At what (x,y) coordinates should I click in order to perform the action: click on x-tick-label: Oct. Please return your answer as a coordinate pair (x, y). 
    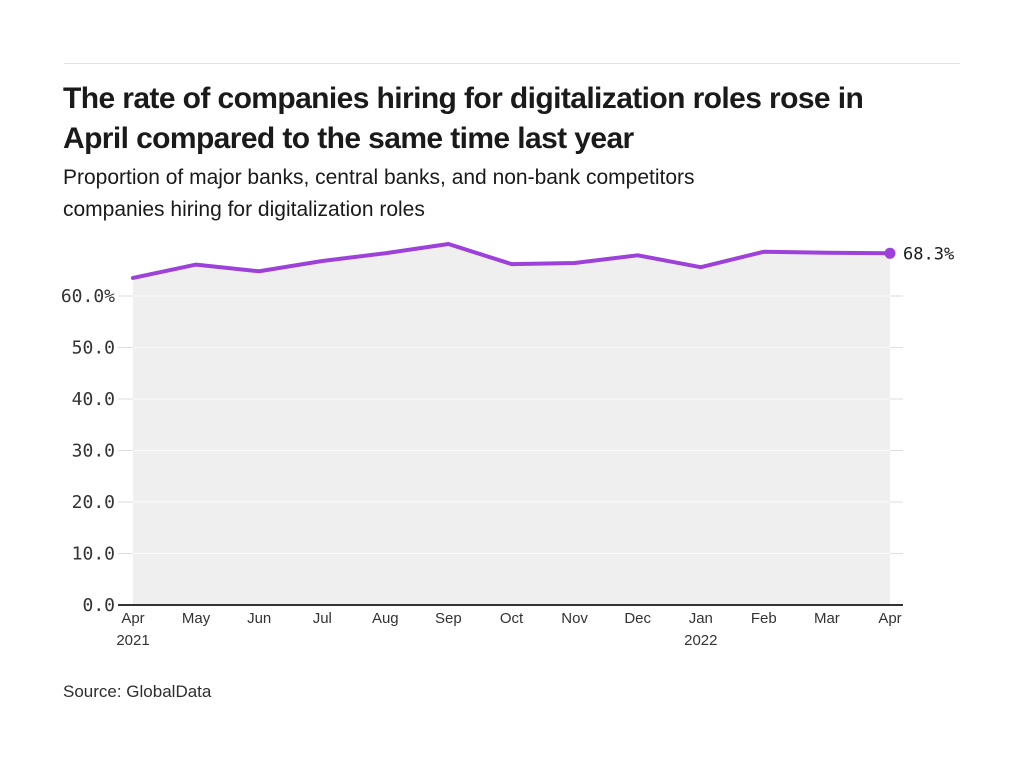
    Looking at the image, I should click on (512, 618).